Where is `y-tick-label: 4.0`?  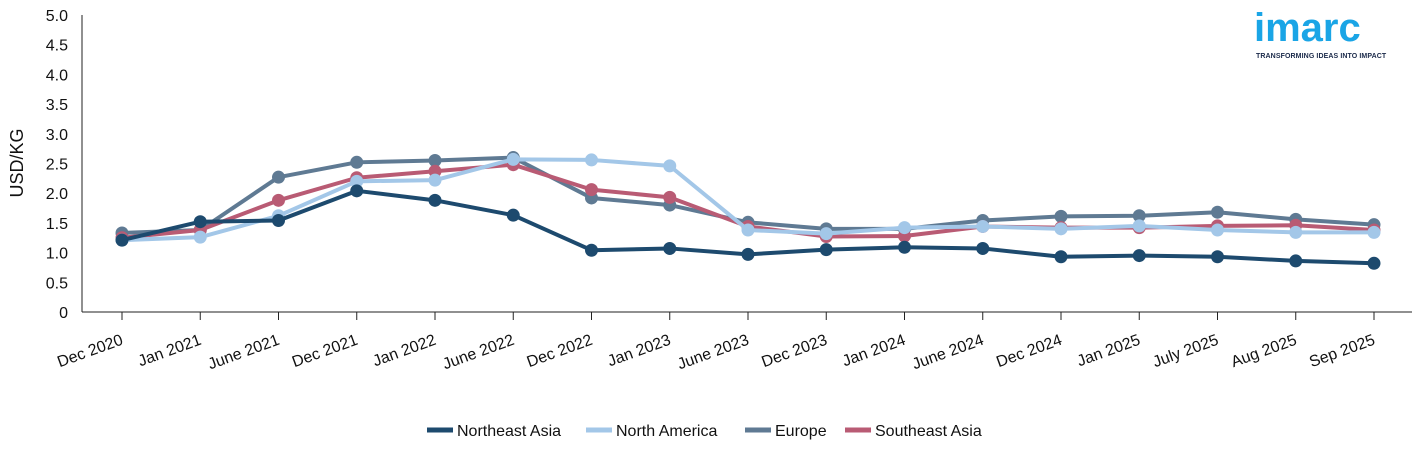
y-tick-label: 4.0 is located at coordinates (57, 75).